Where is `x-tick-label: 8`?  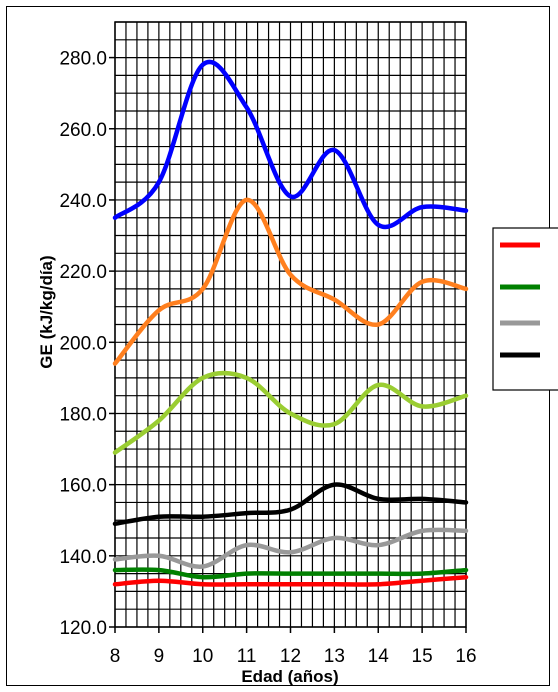
x-tick-label: 8 is located at coordinates (115, 656).